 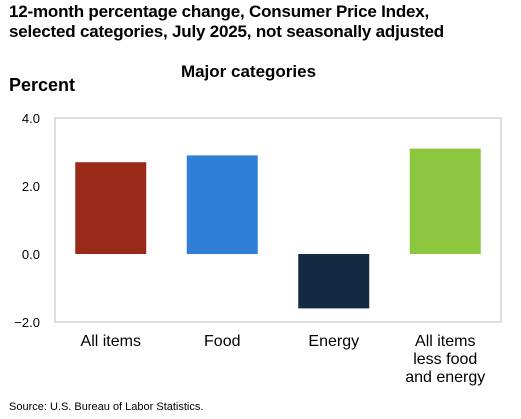 I want to click on y-axis-label: Percent, so click(x=42, y=85).